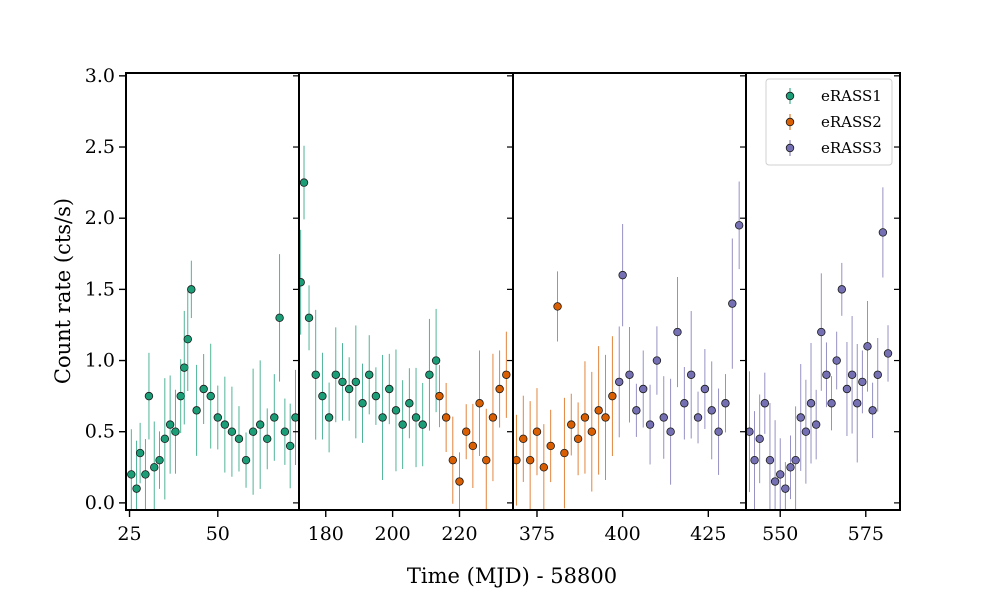 This screenshot has height=600, width=1000. What do you see at coordinates (100, 218) in the screenshot?
I see `y-tick-label: 2.0` at bounding box center [100, 218].